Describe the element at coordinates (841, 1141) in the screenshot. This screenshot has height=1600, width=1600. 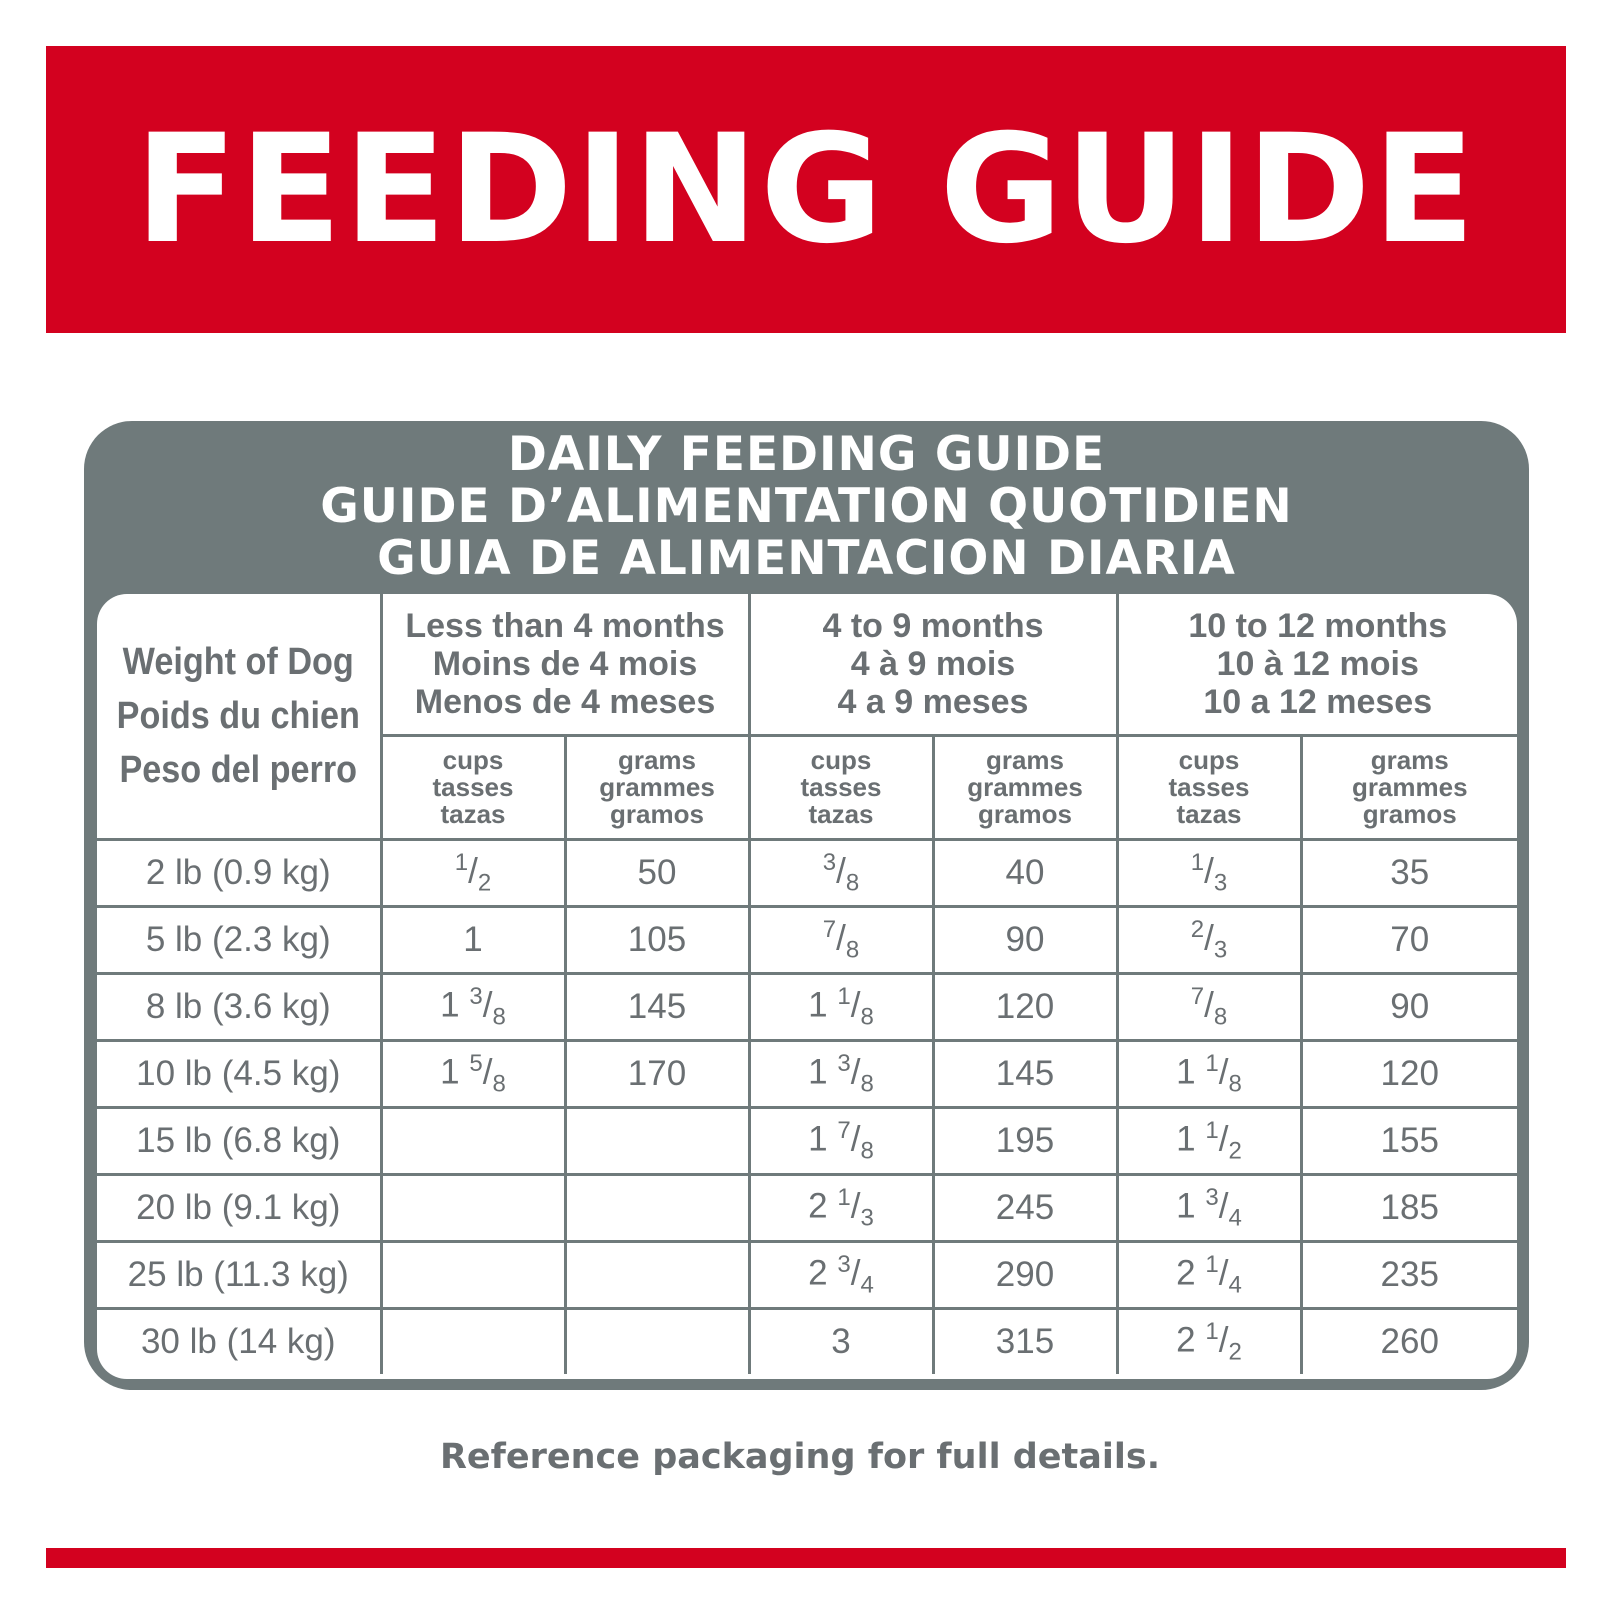
I see `cups-cell: 1 7/8` at that location.